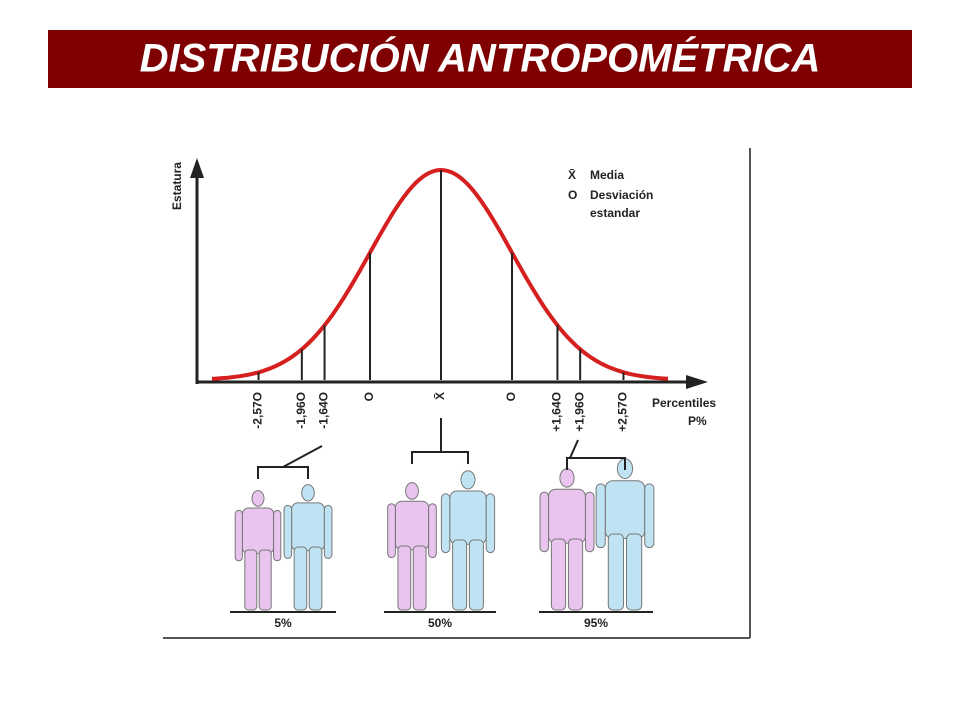 The width and height of the screenshot is (960, 720). What do you see at coordinates (623, 412) in the screenshot?
I see `tick-label: +2,57O` at bounding box center [623, 412].